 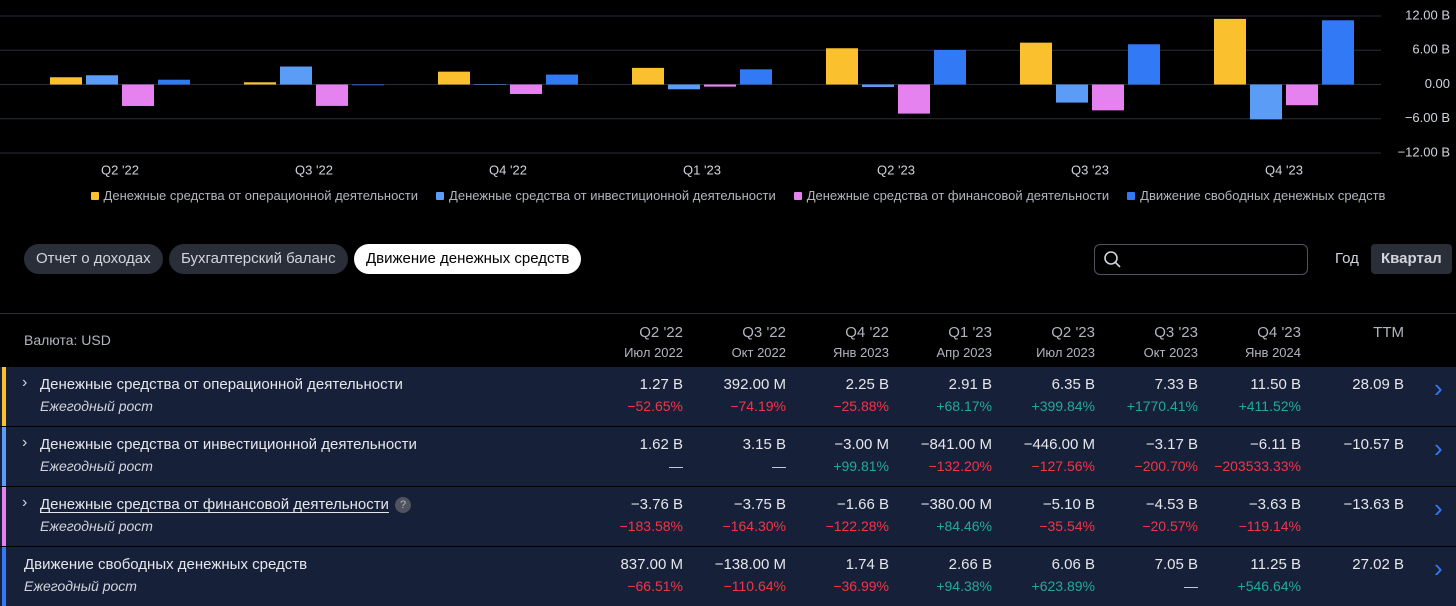 What do you see at coordinates (1437, 83) in the screenshot?
I see `y-tick-label: 0.00` at bounding box center [1437, 83].